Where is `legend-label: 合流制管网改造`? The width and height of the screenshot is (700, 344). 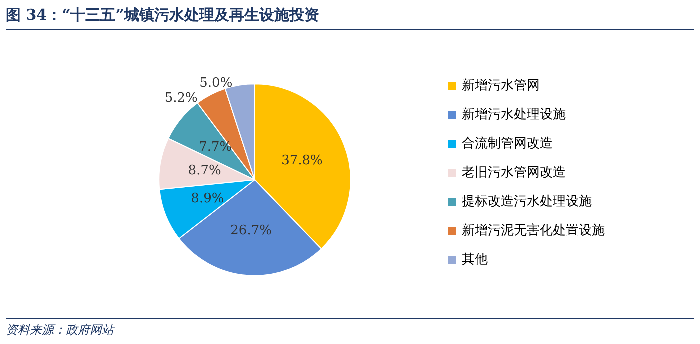 legend-label: 合流制管网改造 is located at coordinates (507, 144).